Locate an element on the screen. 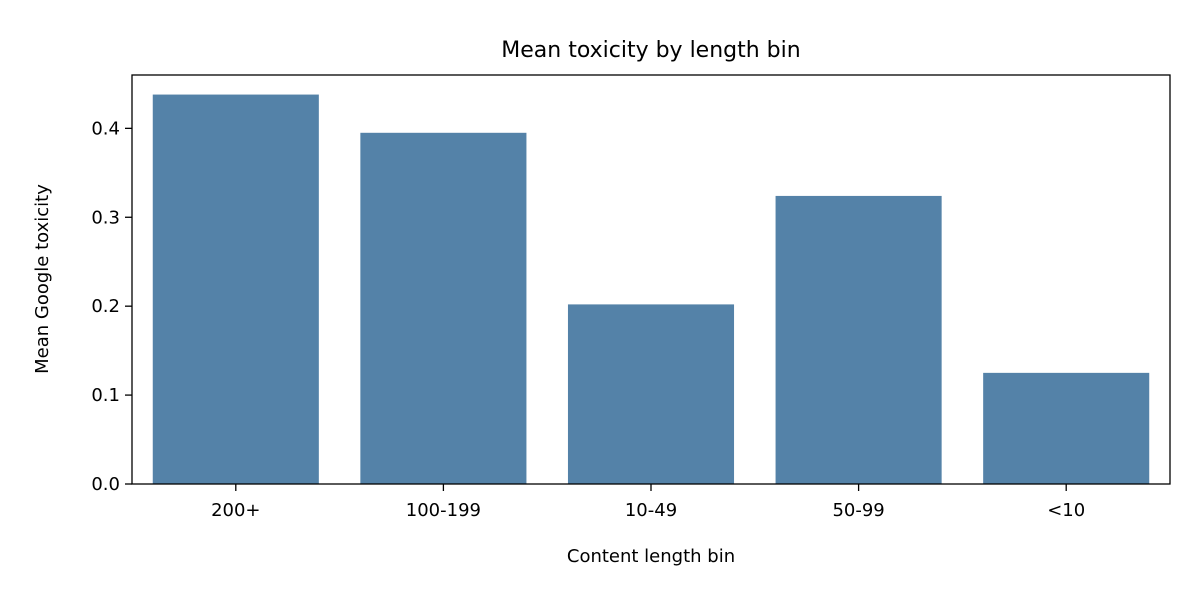 The height and width of the screenshot is (600, 1200). y-tick-label-1: 0.1 is located at coordinates (105, 395).